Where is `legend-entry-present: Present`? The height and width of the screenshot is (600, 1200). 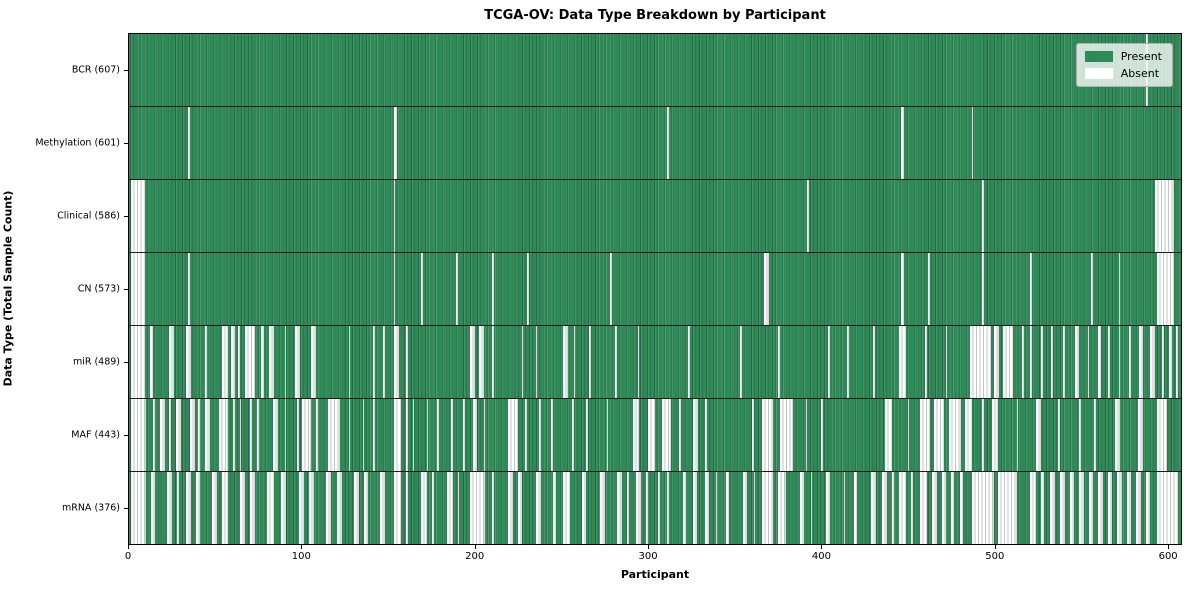 legend-entry-present: Present is located at coordinates (1123, 56).